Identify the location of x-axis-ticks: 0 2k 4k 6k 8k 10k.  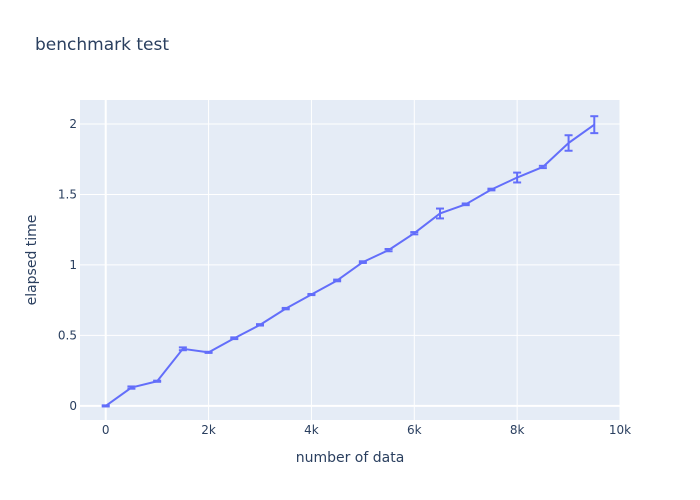
(366, 430).